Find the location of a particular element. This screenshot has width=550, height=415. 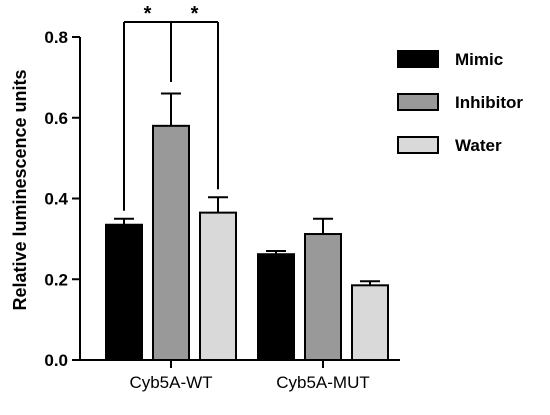

legend-swatch-water is located at coordinates (418, 145).